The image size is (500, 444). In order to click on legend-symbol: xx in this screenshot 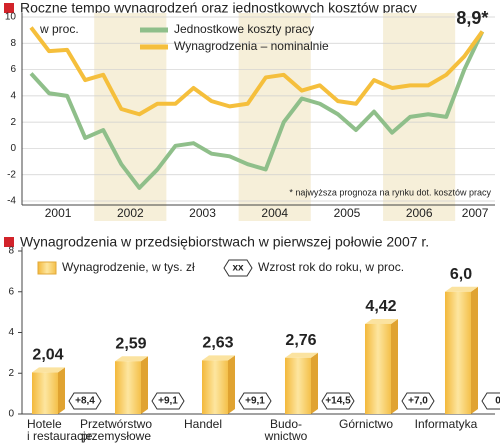, I will do `click(238, 268)`.